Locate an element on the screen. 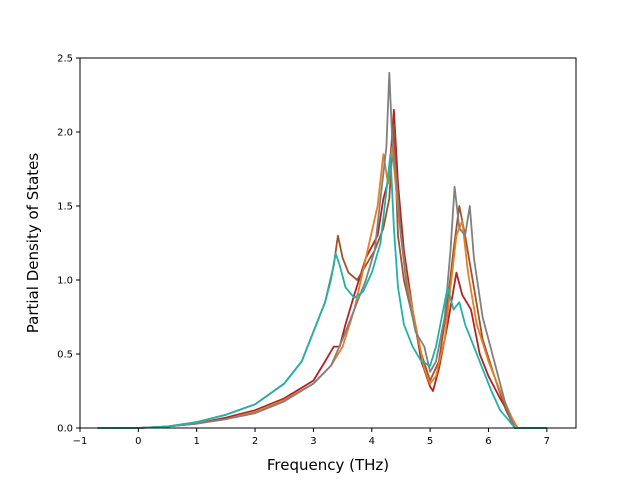 Image resolution: width=640 pixels, height=480 pixels. x-tick-label: −1 is located at coordinates (80, 441).